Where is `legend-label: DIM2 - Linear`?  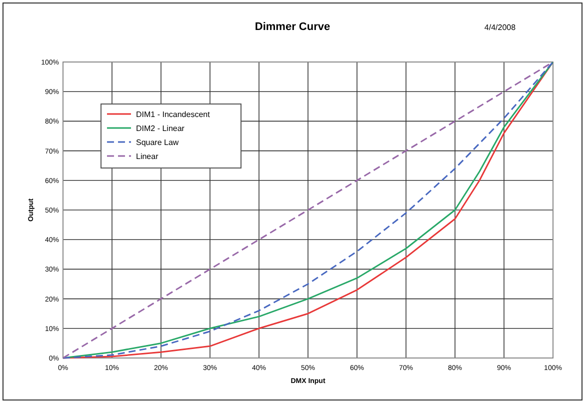
legend-label: DIM2 - Linear is located at coordinates (160, 128).